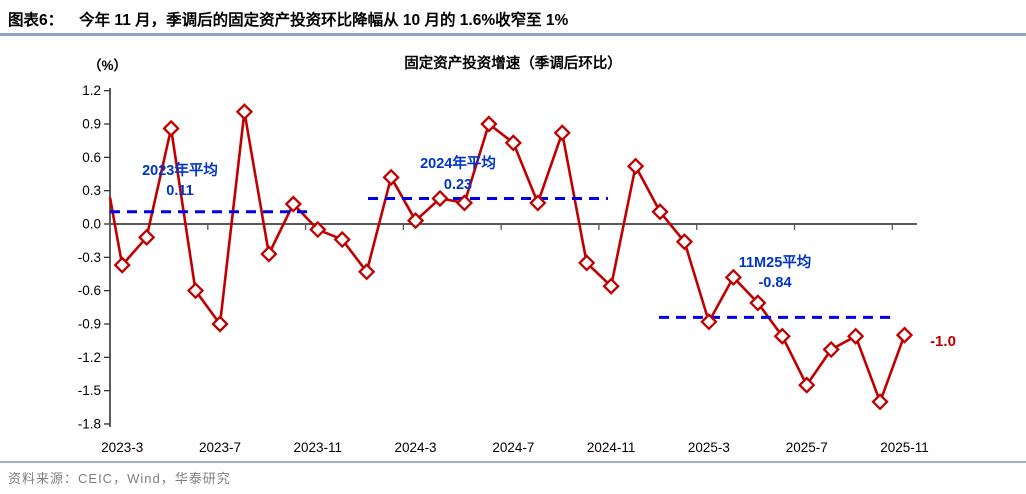 This screenshot has width=1026, height=494. I want to click on footer-divider, so click(513, 462).